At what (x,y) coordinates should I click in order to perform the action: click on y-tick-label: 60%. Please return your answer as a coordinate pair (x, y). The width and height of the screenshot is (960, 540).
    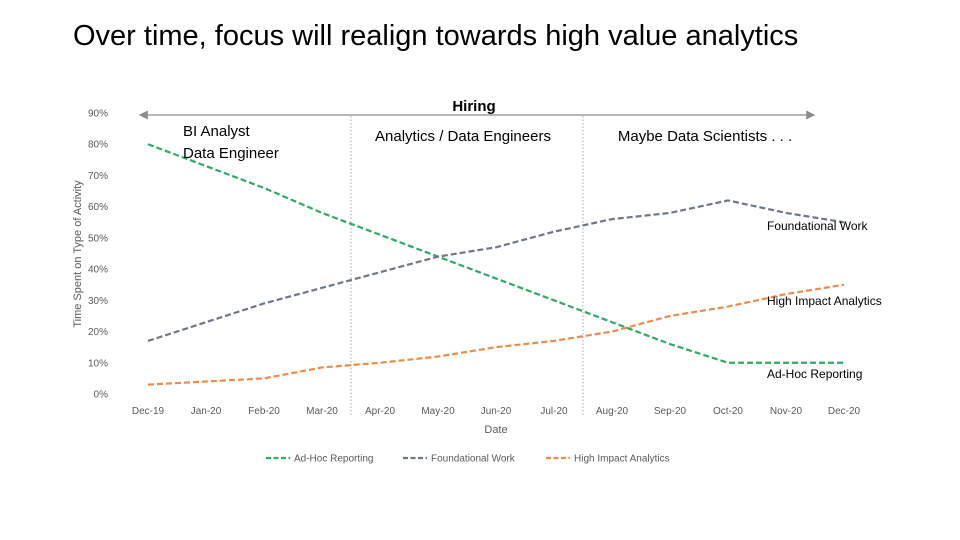
    Looking at the image, I should click on (98, 207).